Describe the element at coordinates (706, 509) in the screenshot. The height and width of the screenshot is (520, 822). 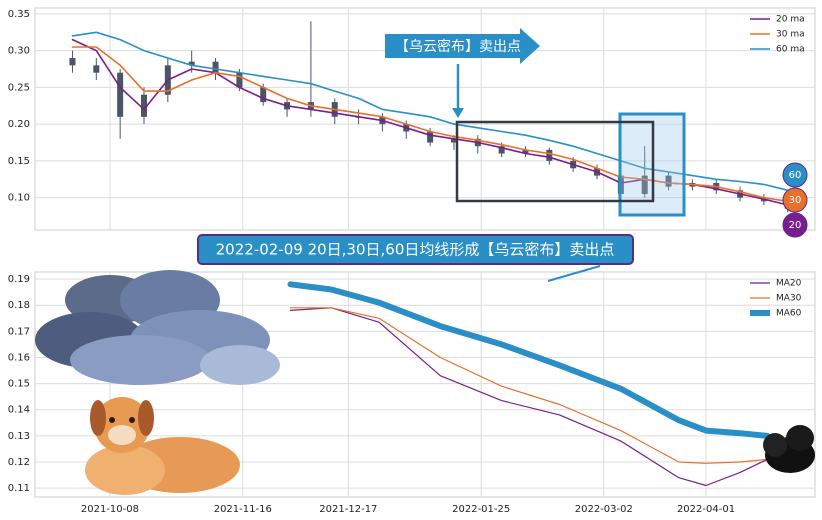
I see `x-tick-label: 2022-04-01` at that location.